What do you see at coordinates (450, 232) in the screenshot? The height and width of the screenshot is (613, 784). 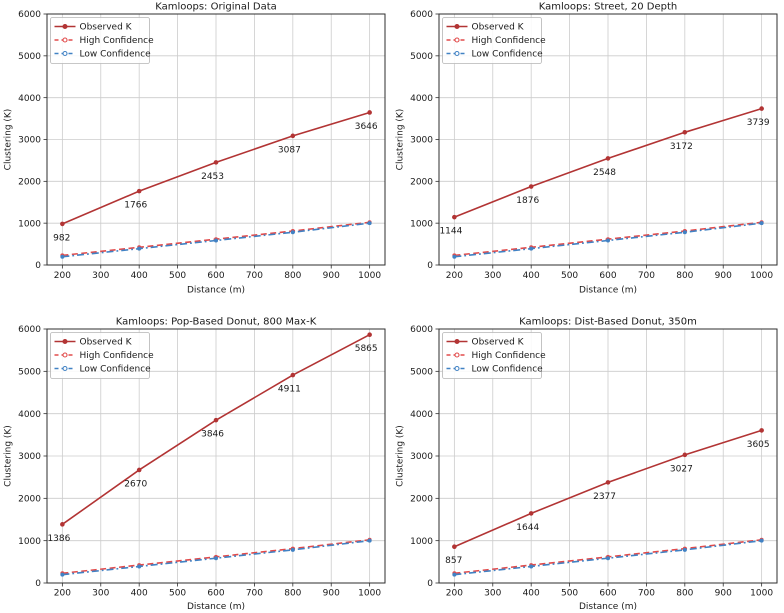 I see `point-value-label: 1144` at bounding box center [450, 232].